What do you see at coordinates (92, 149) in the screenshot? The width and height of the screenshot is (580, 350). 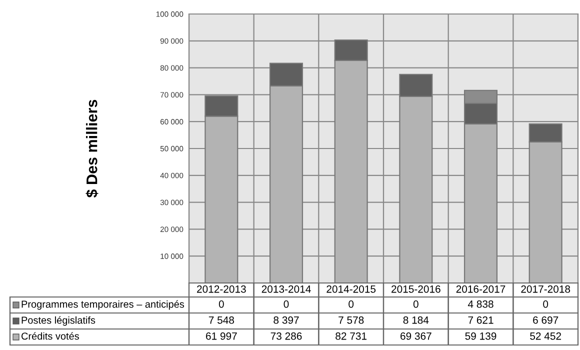 I see `y-axis-title: $ Des milliers` at bounding box center [92, 149].